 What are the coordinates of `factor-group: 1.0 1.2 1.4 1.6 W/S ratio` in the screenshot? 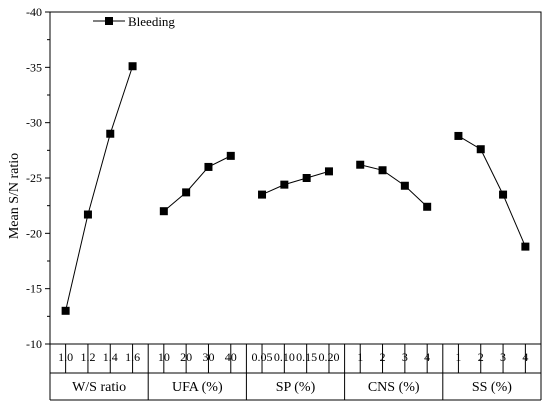 It's located at (99, 228).